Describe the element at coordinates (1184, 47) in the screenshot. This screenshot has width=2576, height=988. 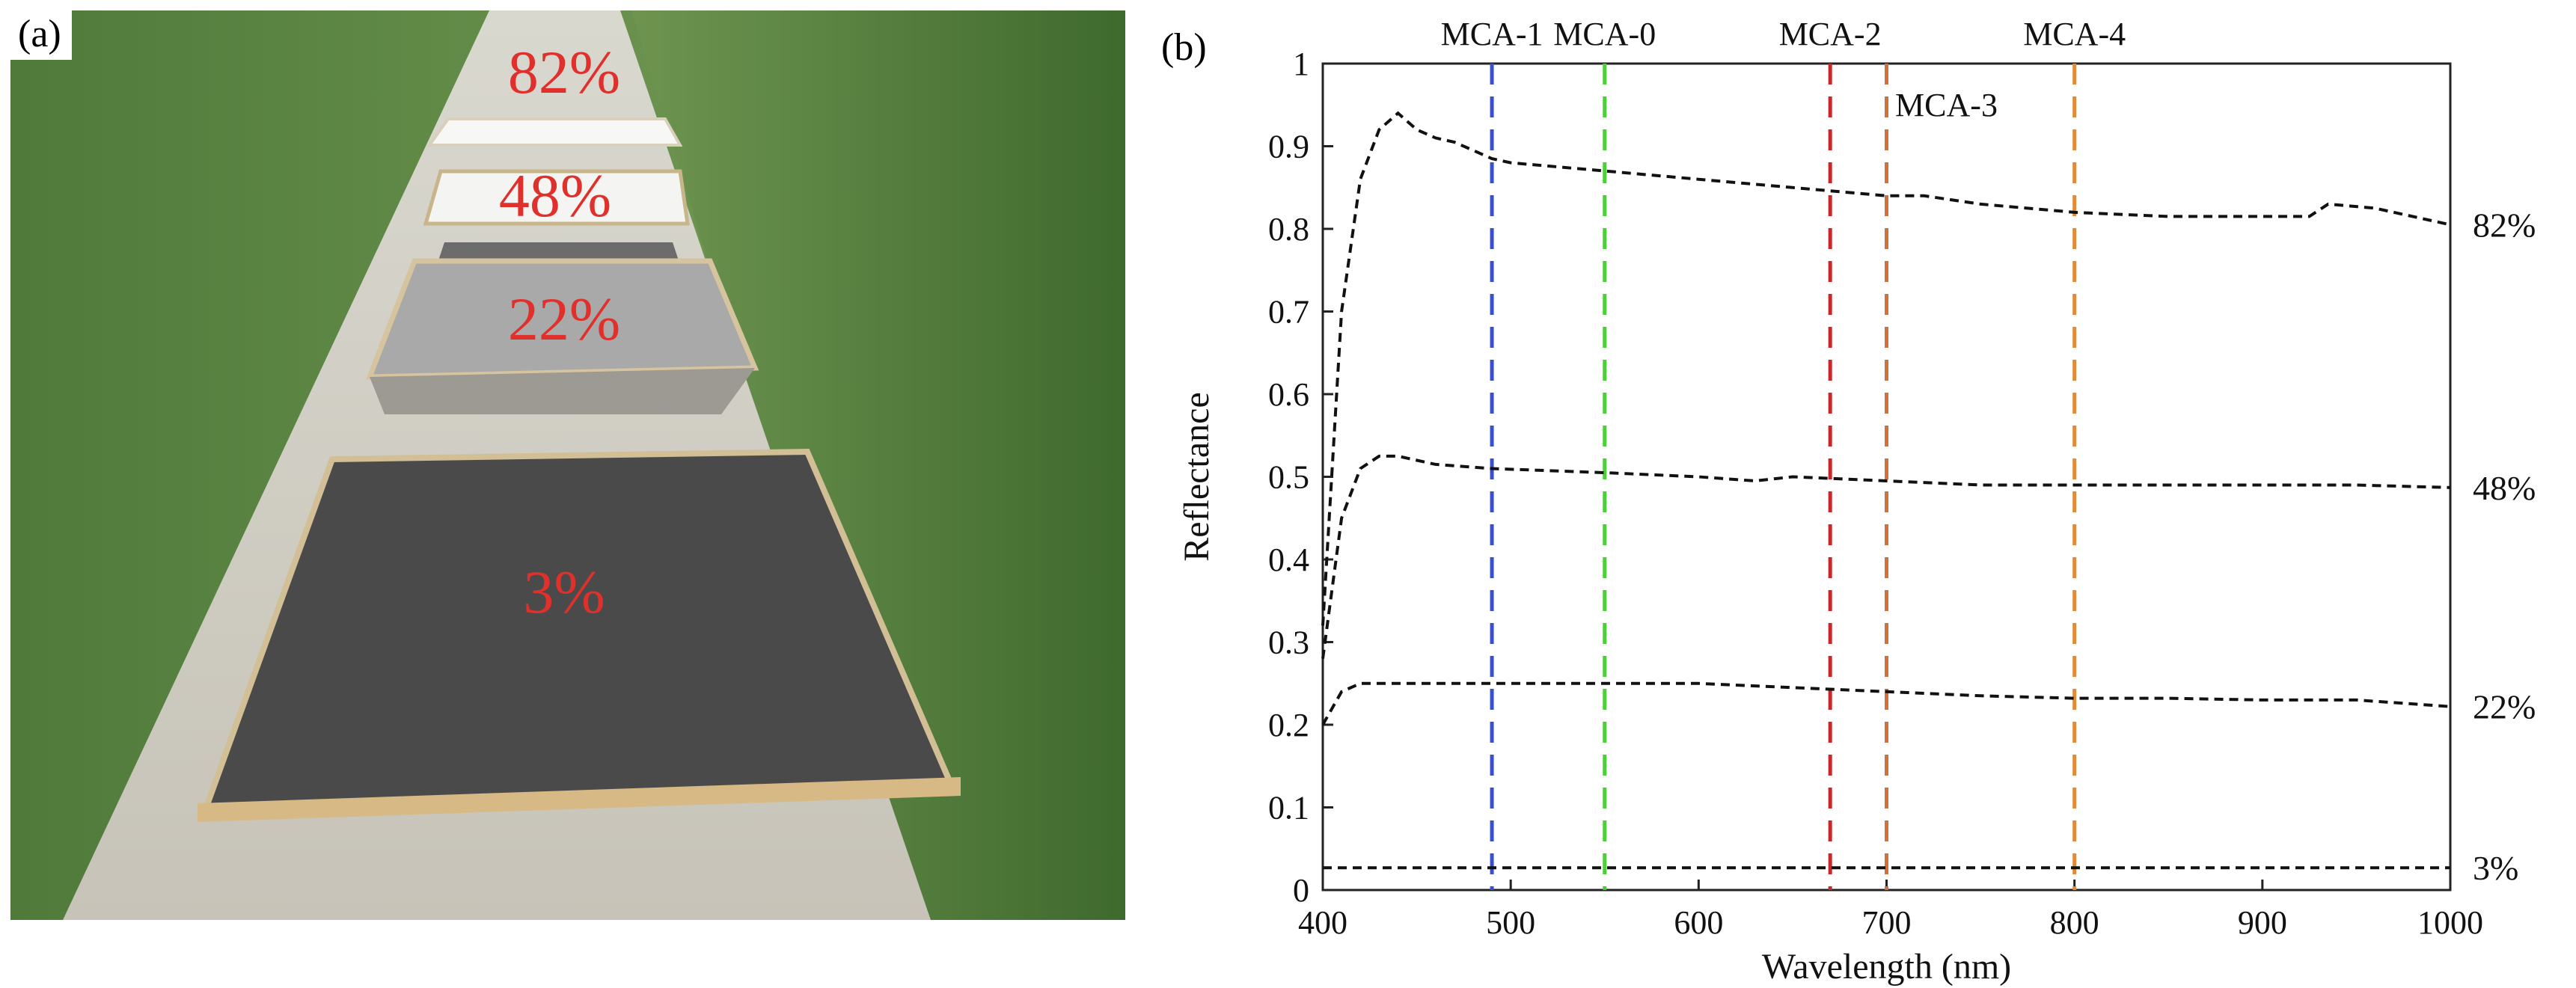
I see `panel-b-tag: (b)` at that location.